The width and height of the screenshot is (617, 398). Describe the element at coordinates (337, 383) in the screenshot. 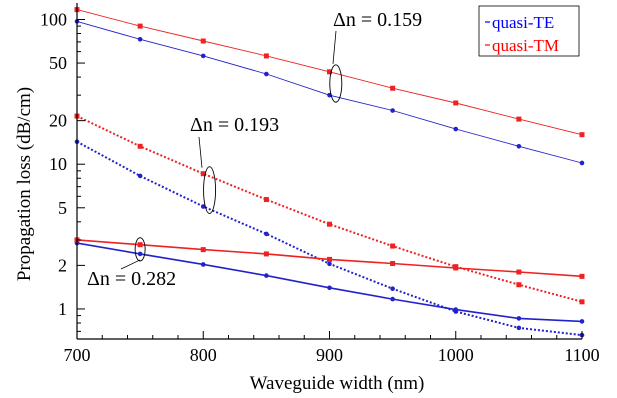

I see `x-axis-label: Waveguide width (nm)` at that location.